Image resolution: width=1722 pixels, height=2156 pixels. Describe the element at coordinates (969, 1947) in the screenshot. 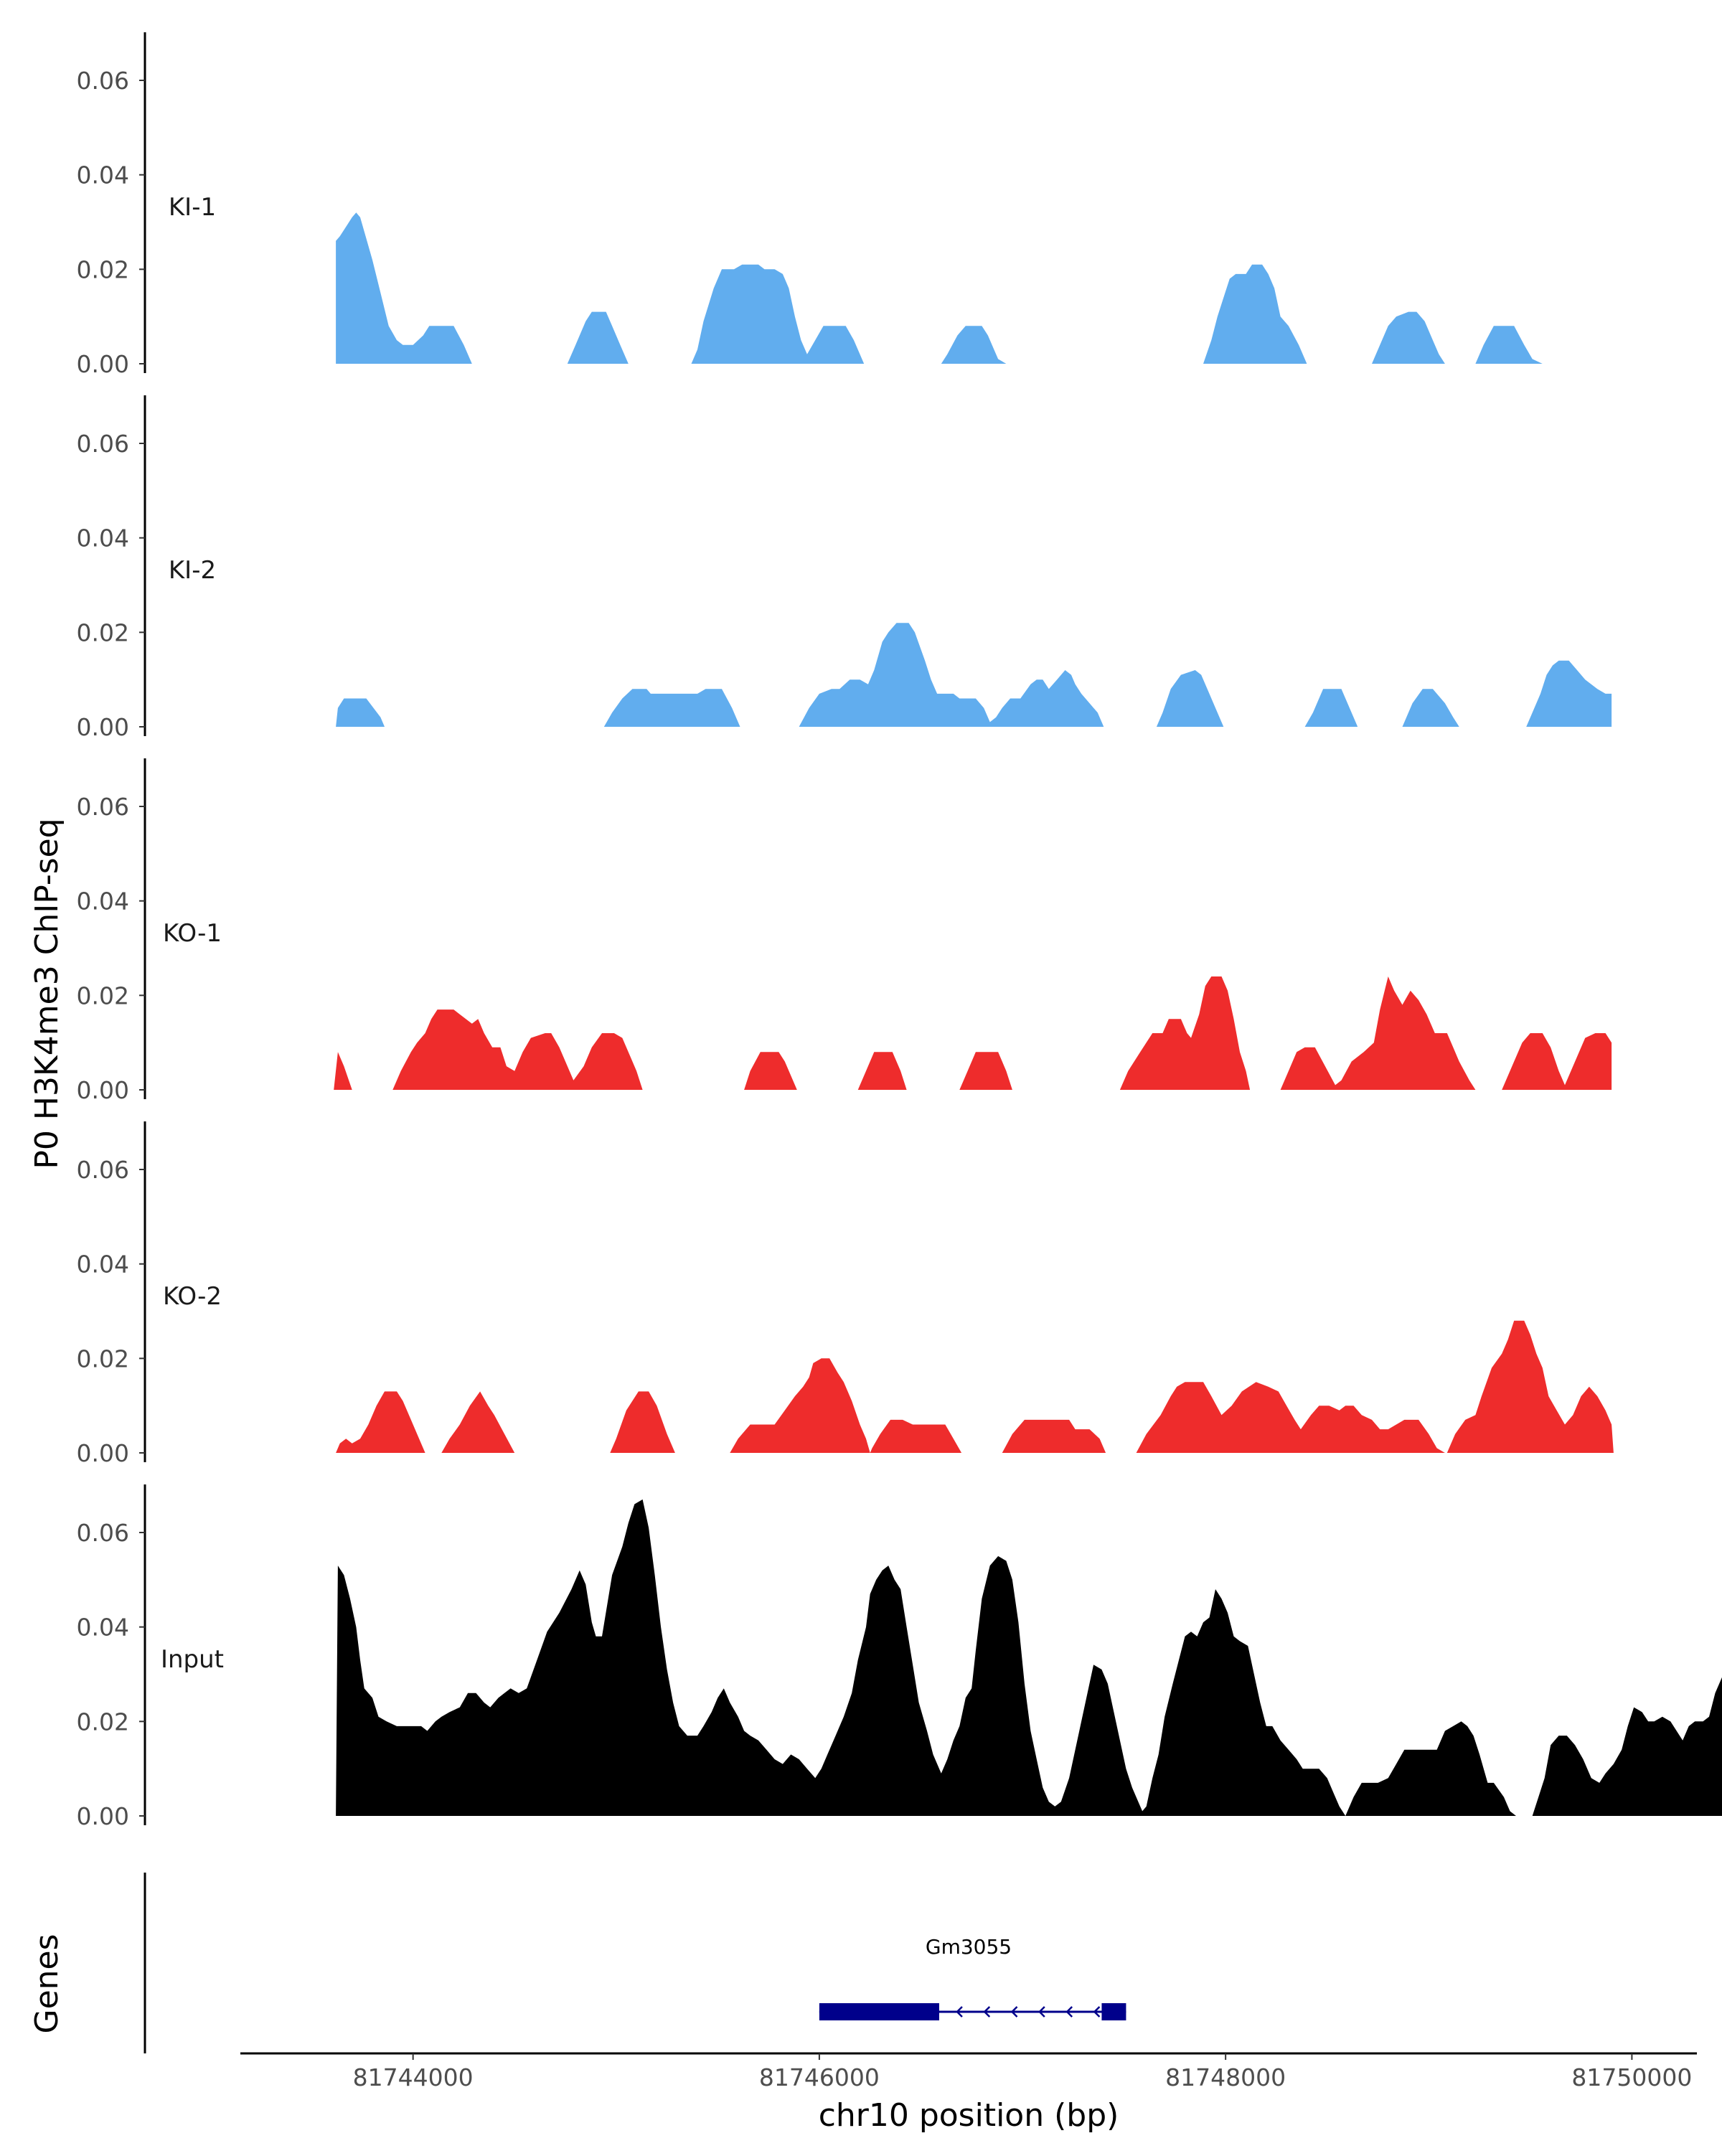

I see `gene-name-label: Gm3055` at that location.